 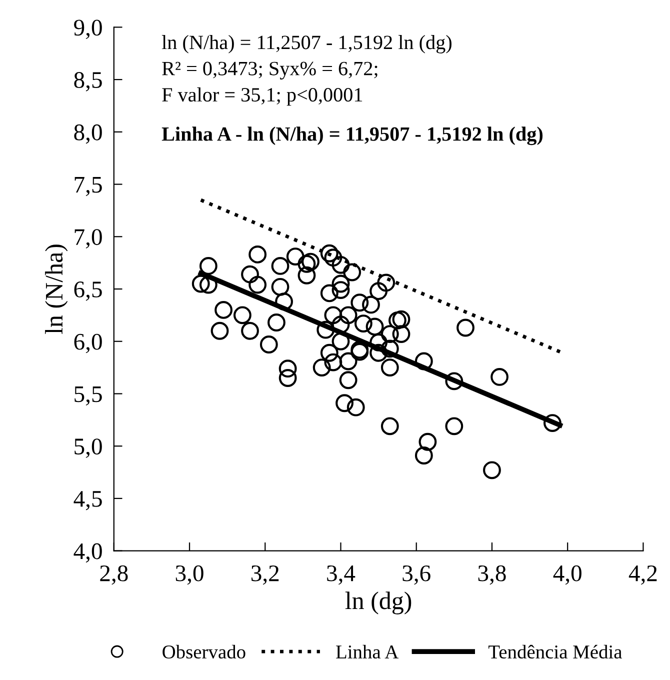 I want to click on legend-label: Tendência Média, so click(x=555, y=651).